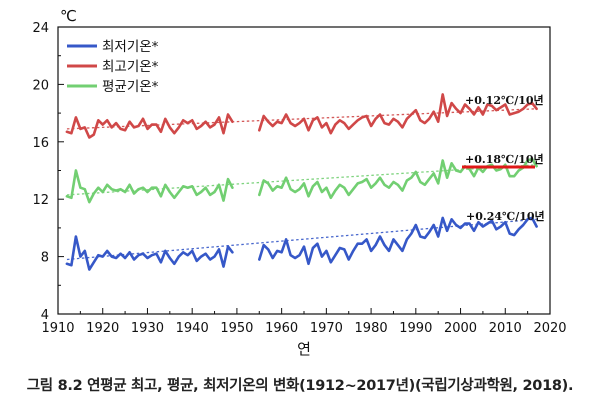 This screenshot has height=403, width=600. I want to click on y-tick-label: 12, so click(40, 200).